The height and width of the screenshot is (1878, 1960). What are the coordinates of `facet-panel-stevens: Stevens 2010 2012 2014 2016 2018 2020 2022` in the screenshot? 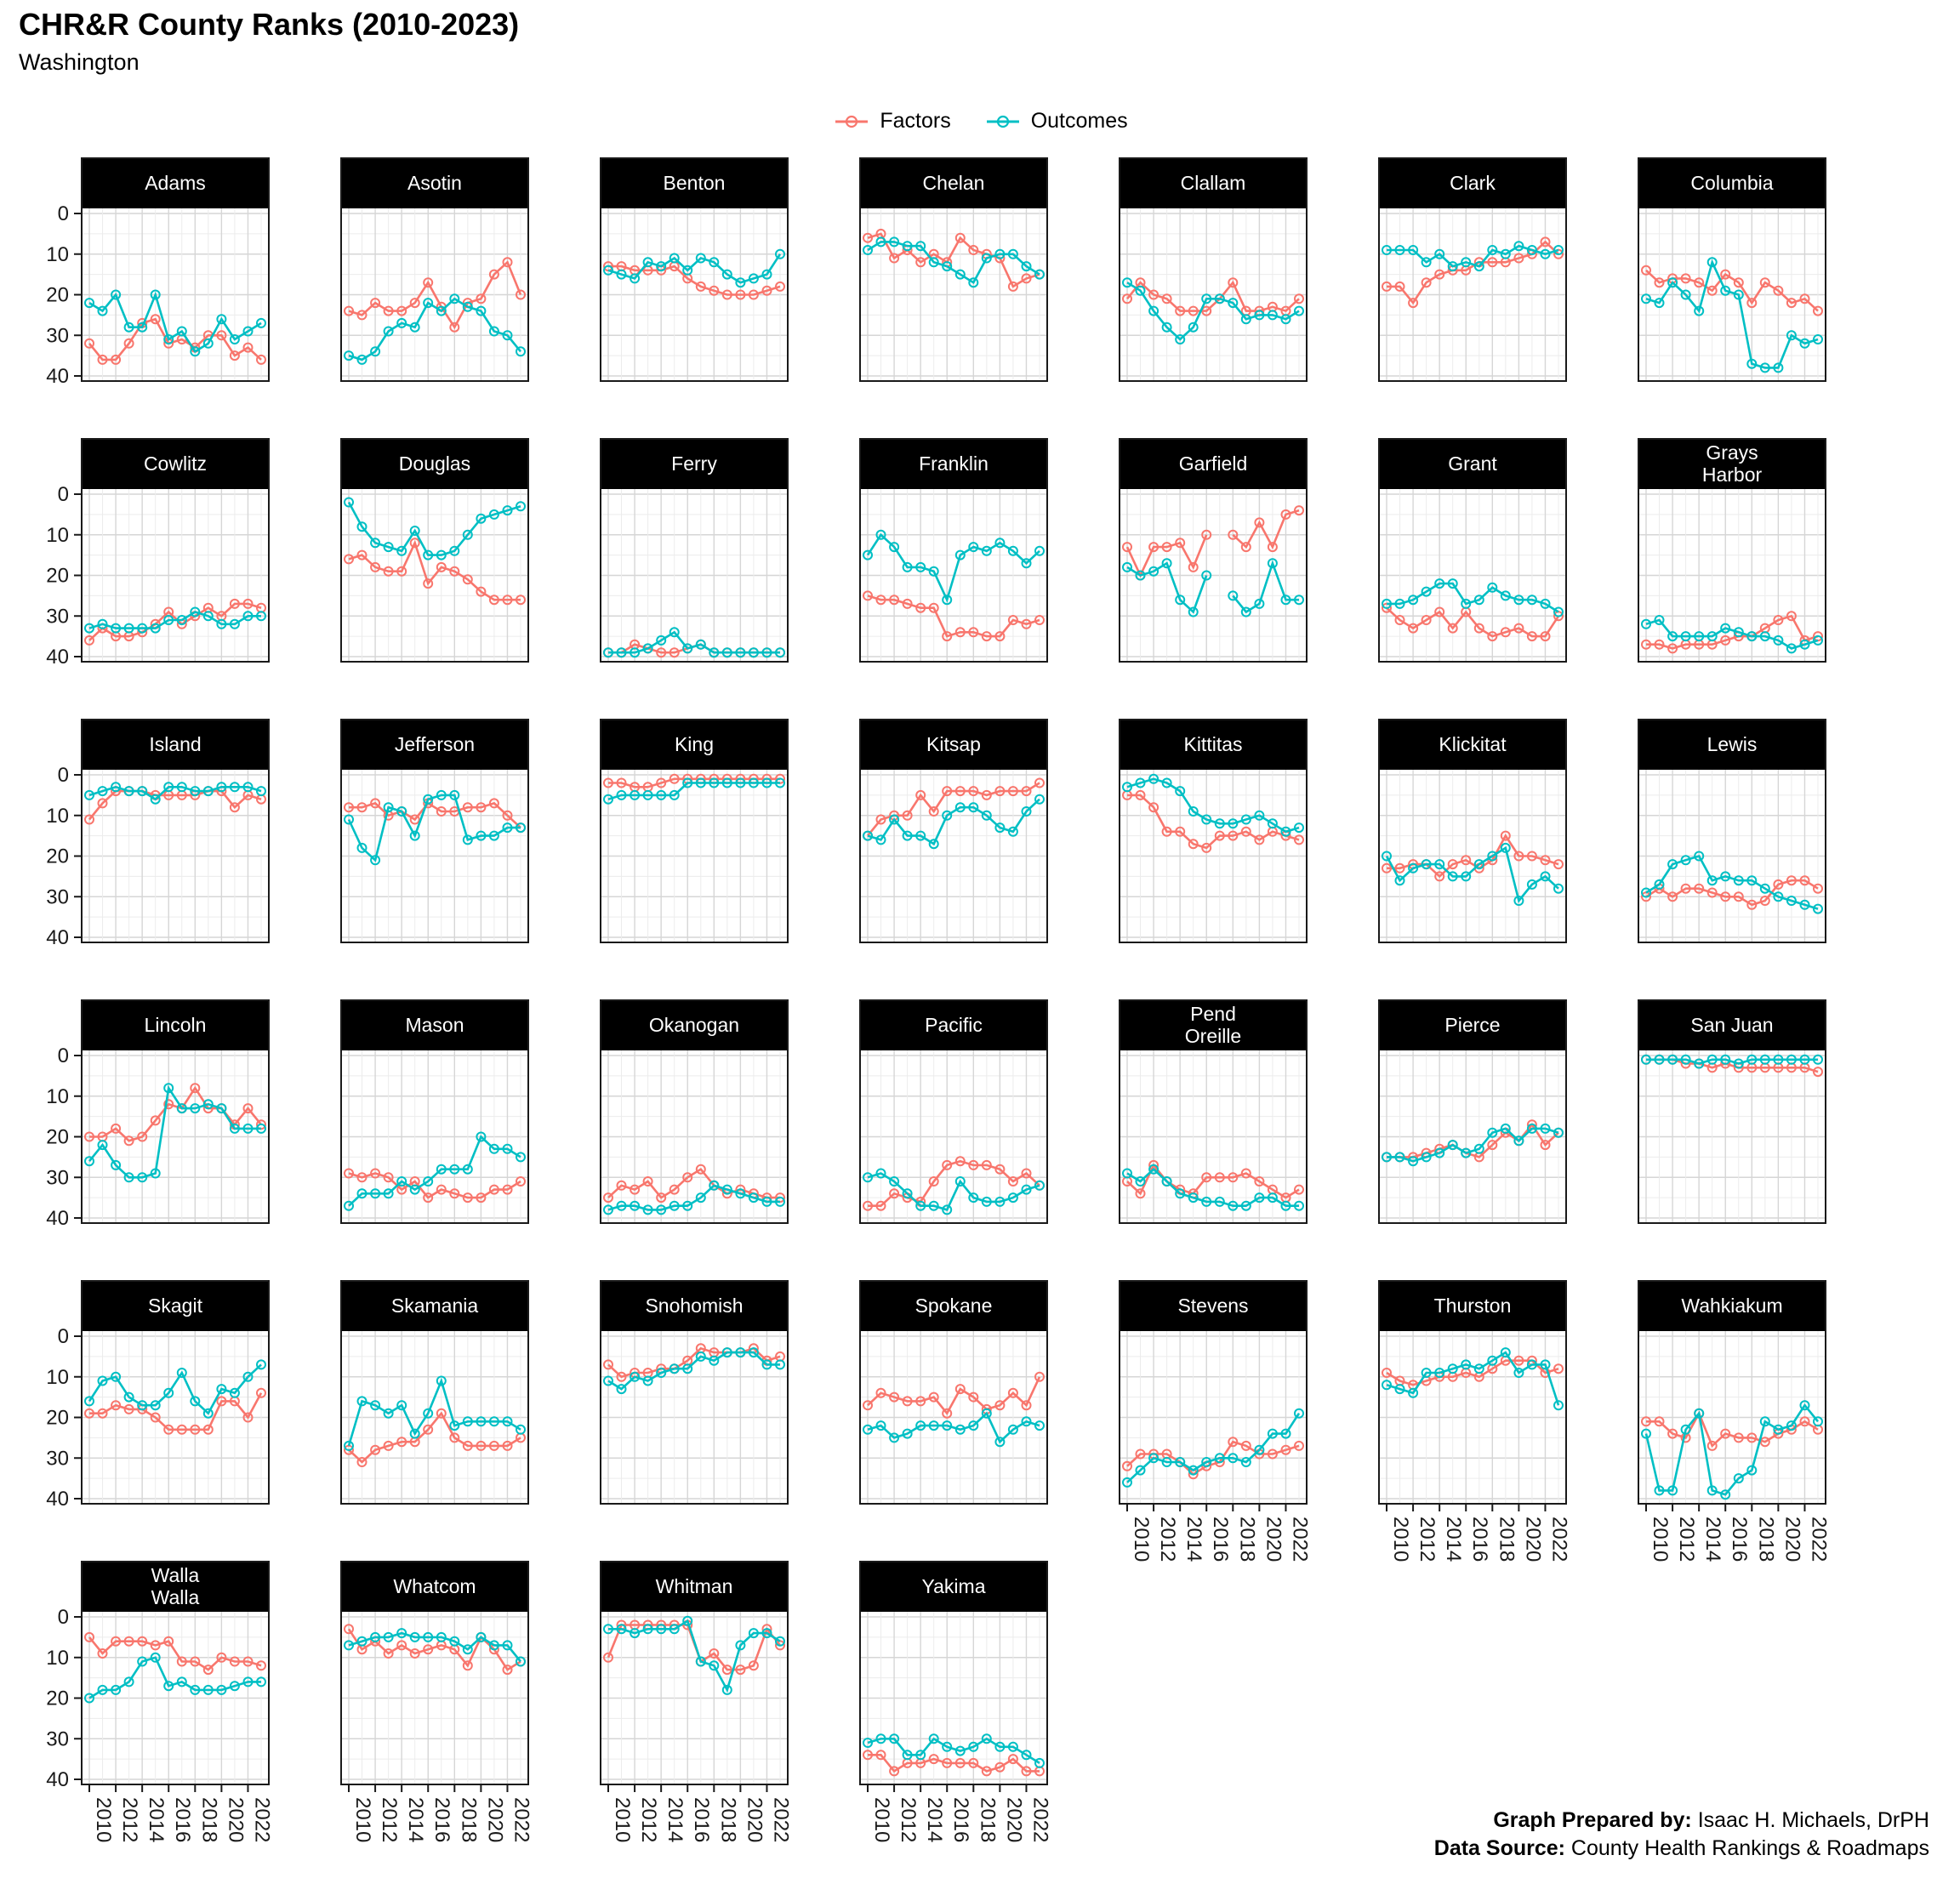 It's located at (1215, 1421).